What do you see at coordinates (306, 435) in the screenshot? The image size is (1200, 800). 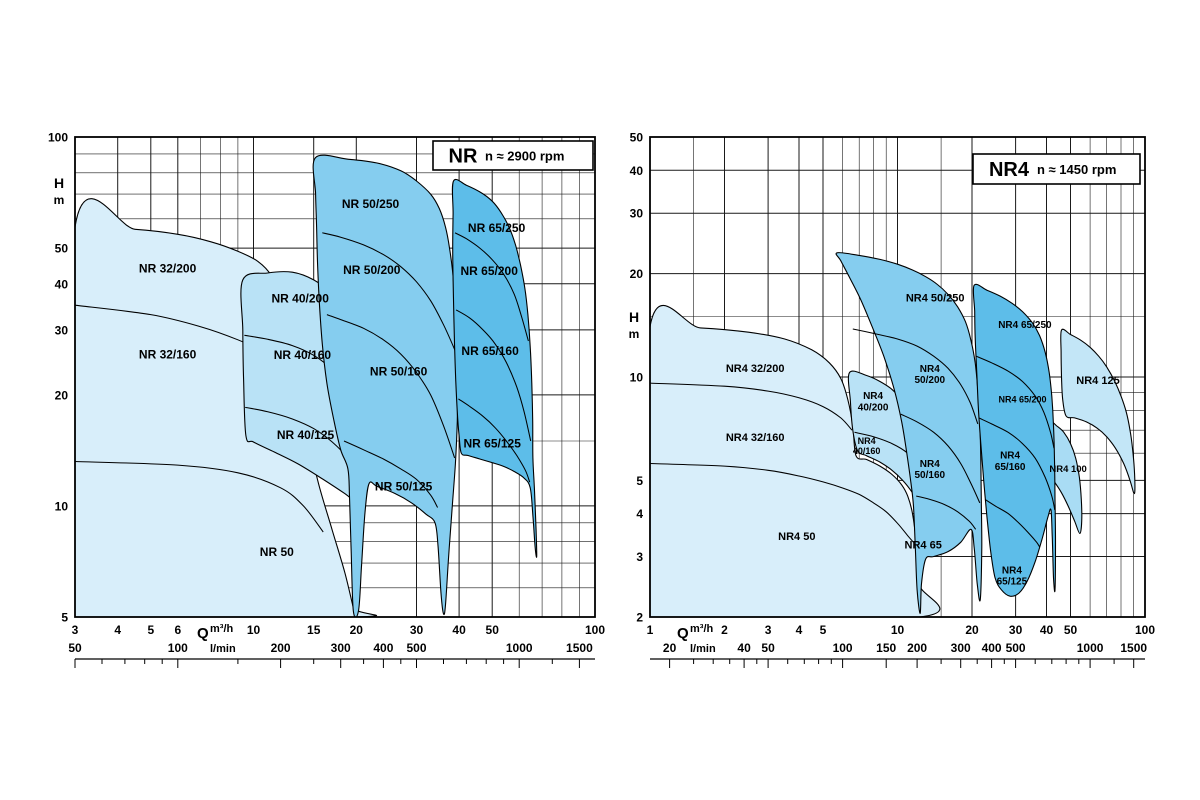 I see `region-label: NR 40/125` at bounding box center [306, 435].